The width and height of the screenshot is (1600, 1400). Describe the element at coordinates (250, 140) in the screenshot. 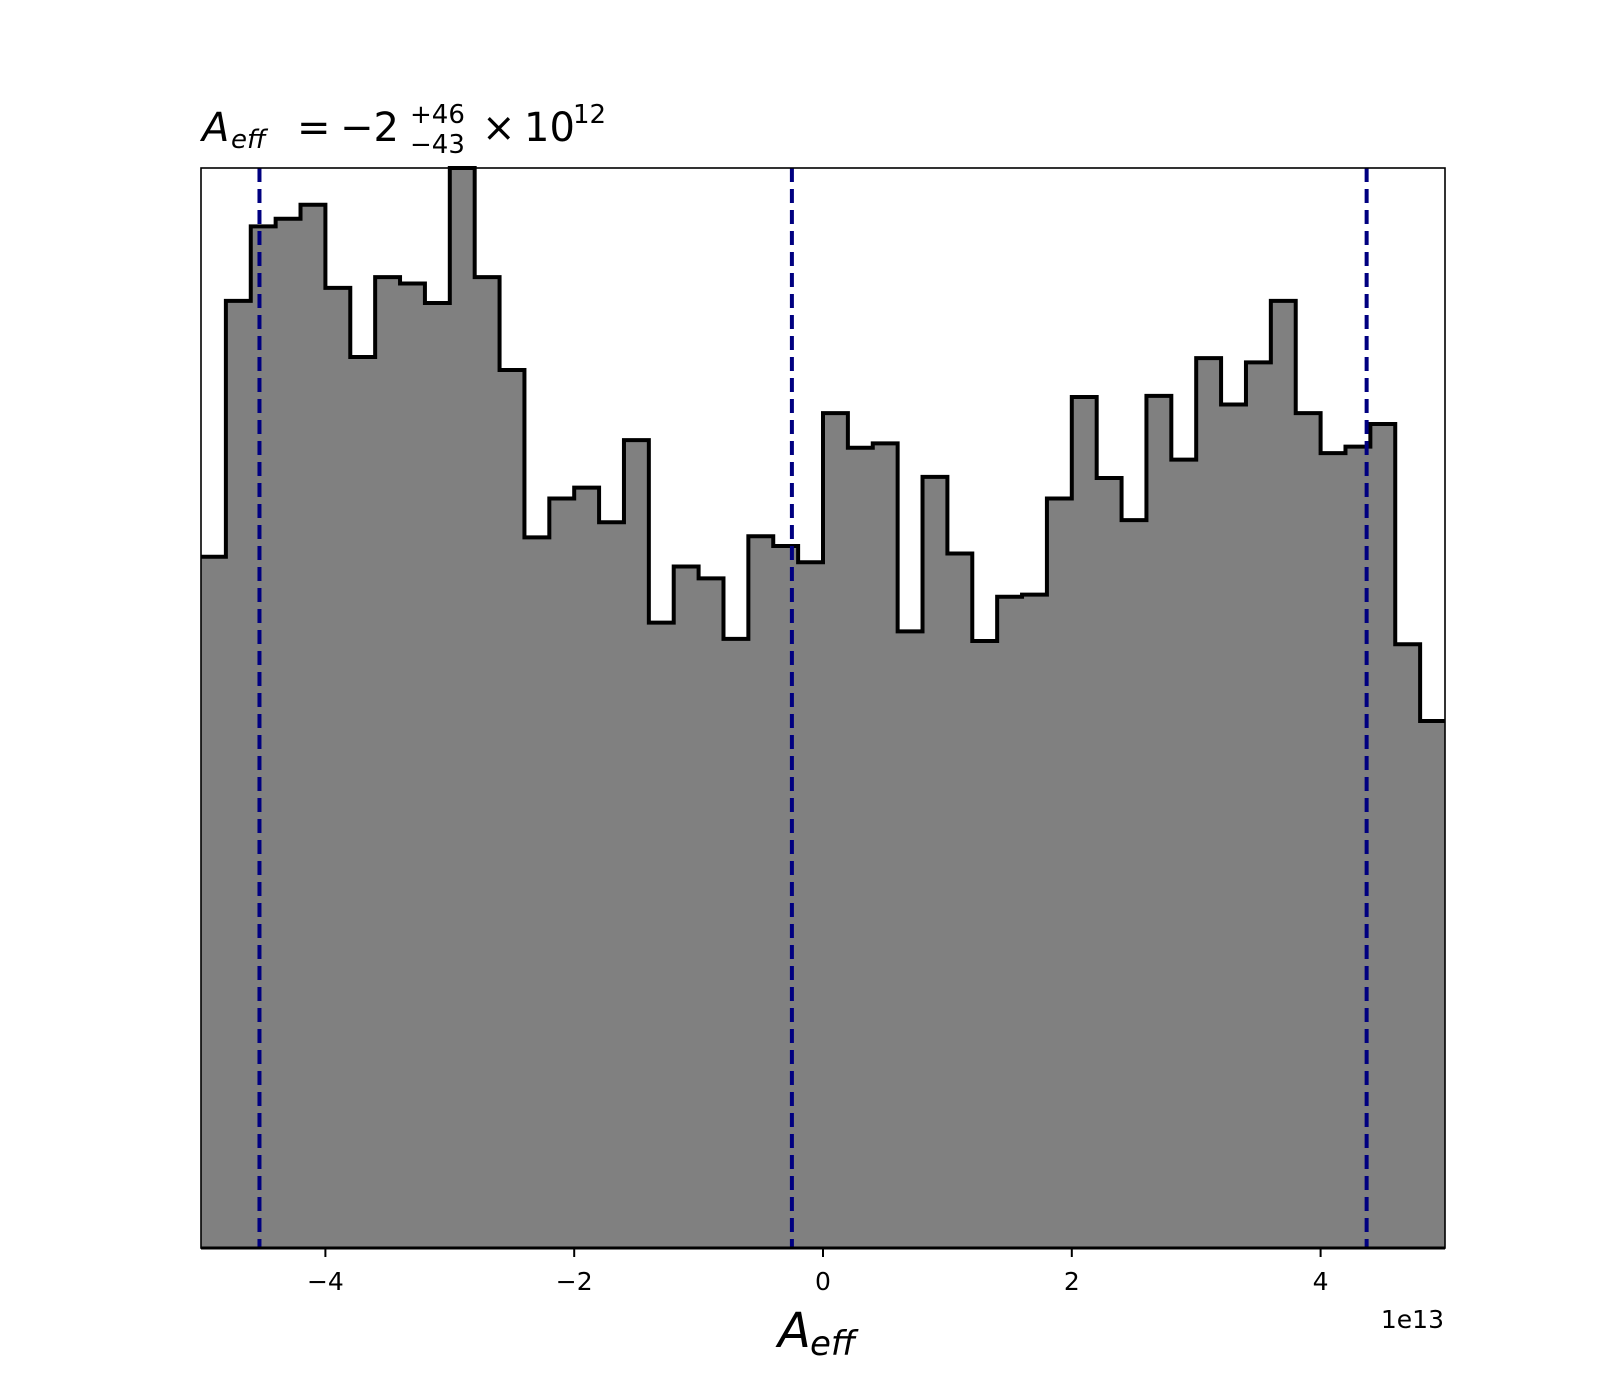

I see `title-symbol-subscript: eff` at that location.